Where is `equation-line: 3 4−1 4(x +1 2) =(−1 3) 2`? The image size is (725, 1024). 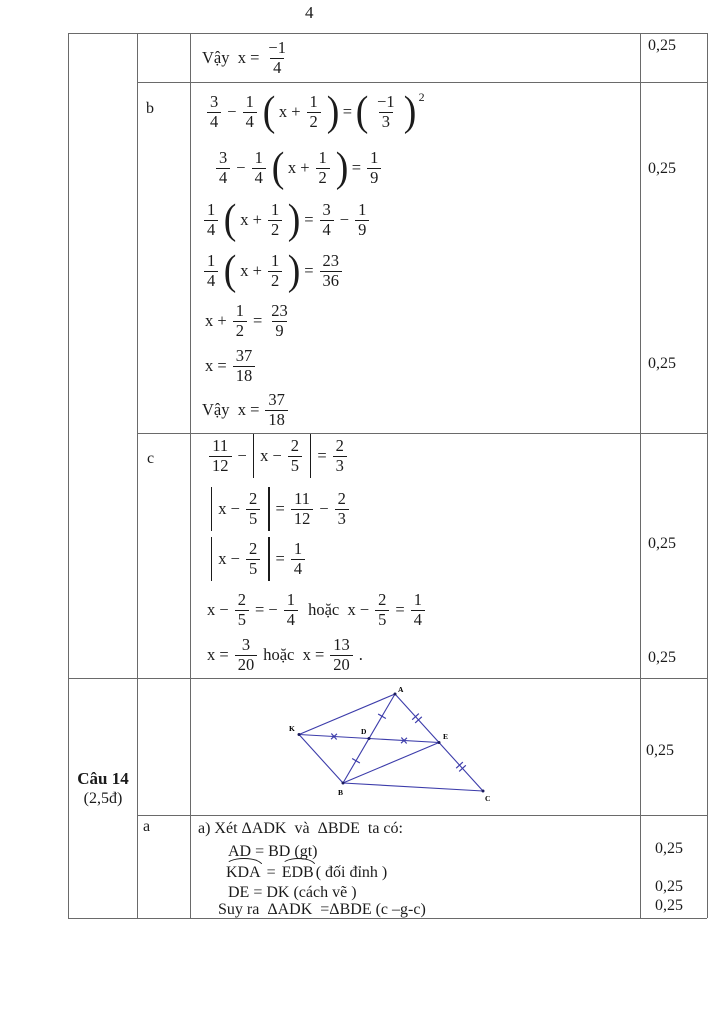 equation-line: 3 4−1 4(x +1 2) =(−1 3) 2 is located at coordinates (314, 112).